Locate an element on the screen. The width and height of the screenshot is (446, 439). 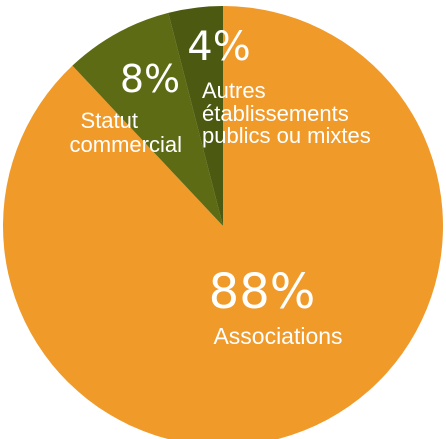
slice-autres is located at coordinates (195, 116).